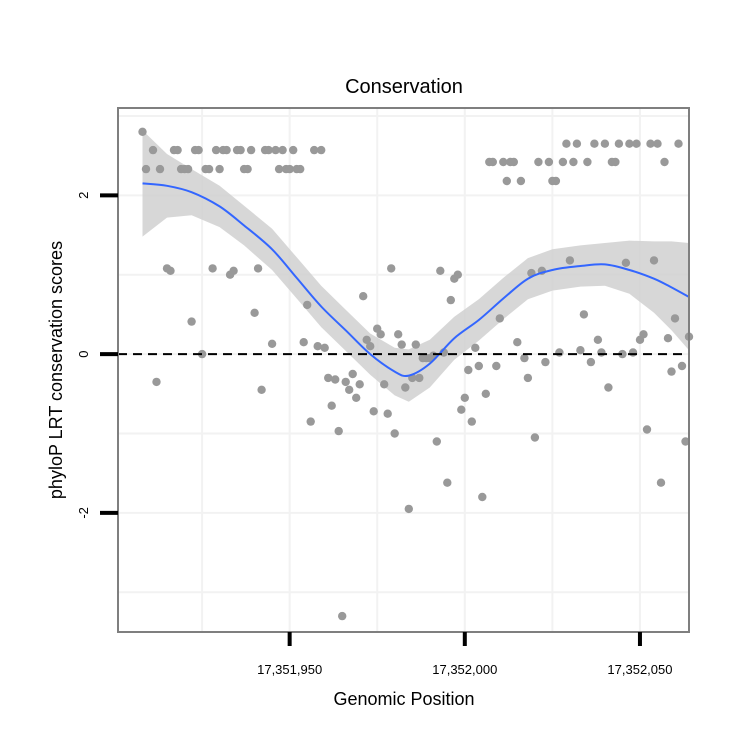 The image size is (750, 750). I want to click on x-tick-label-2: 17,352,050, so click(639, 669).